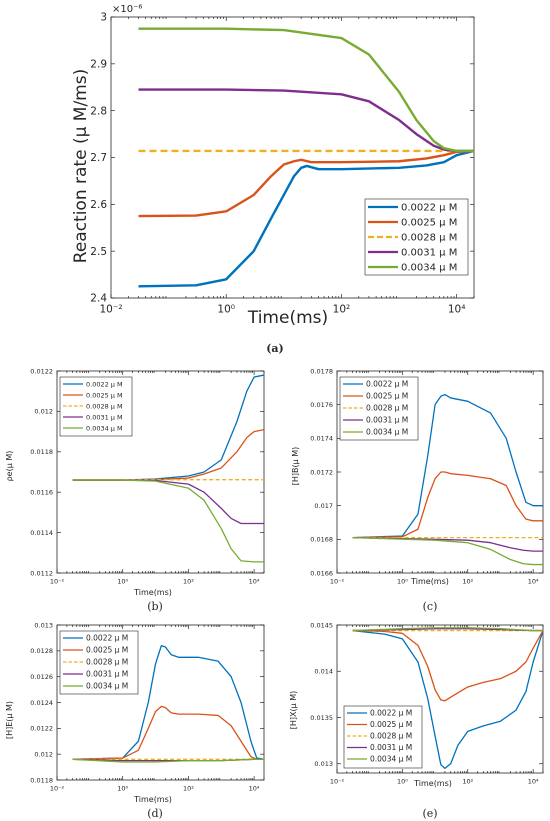  I want to click on y-tick-label: 0.0124, so click(41, 703).